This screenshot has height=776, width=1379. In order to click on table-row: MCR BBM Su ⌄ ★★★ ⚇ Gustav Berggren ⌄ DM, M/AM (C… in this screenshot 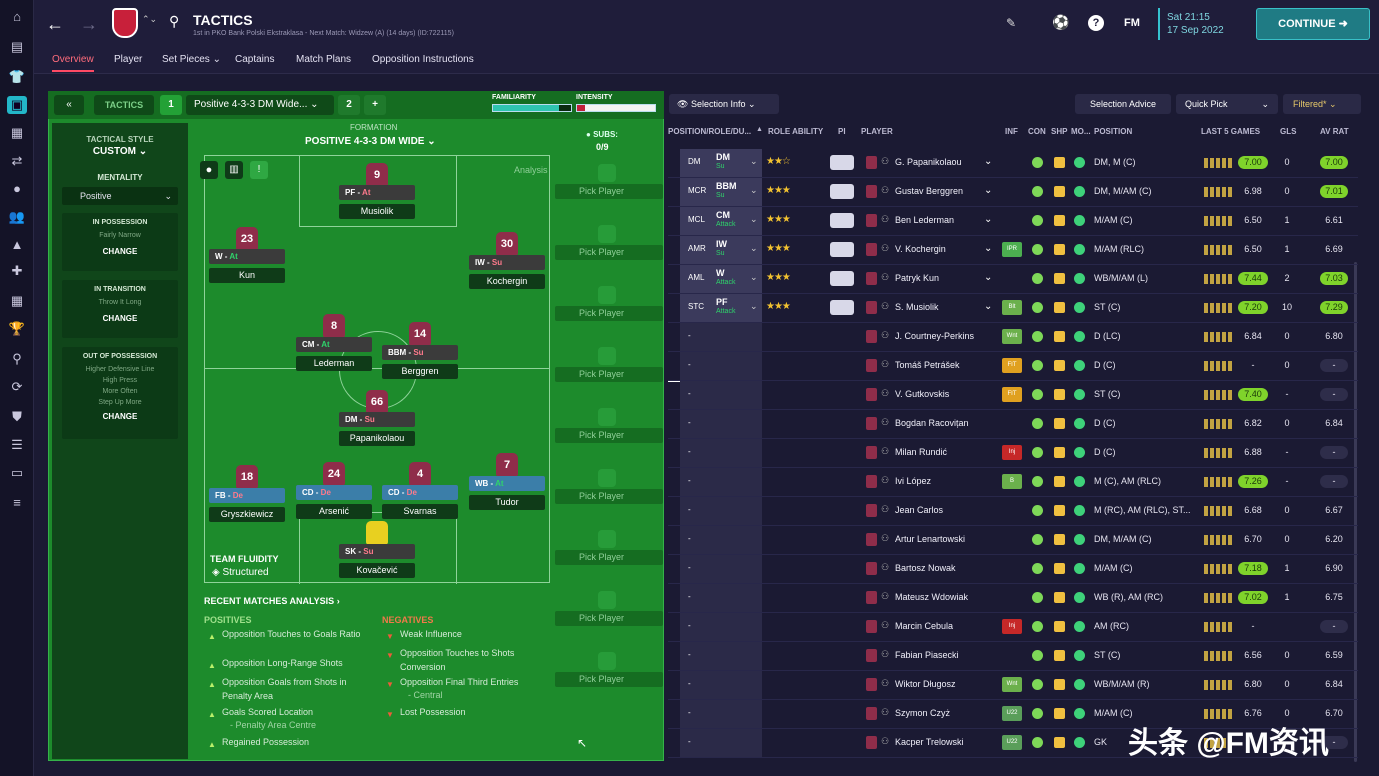, I will do `click(1013, 192)`.